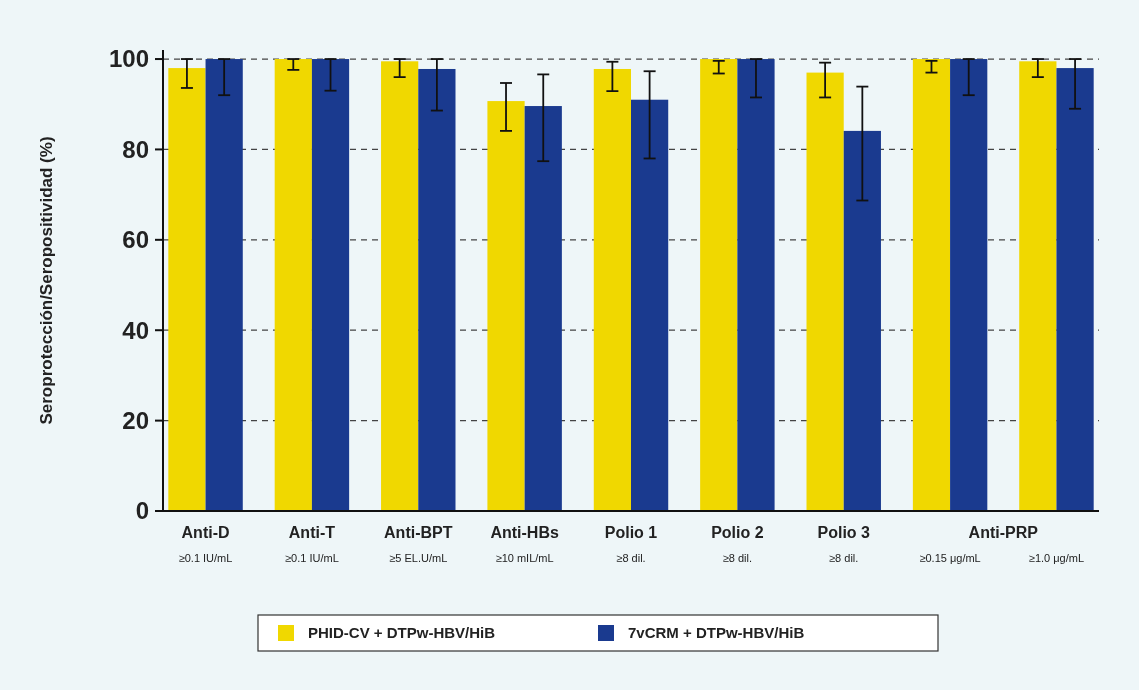  Describe the element at coordinates (312, 532) in the screenshot. I see `text: Anti-T` at that location.